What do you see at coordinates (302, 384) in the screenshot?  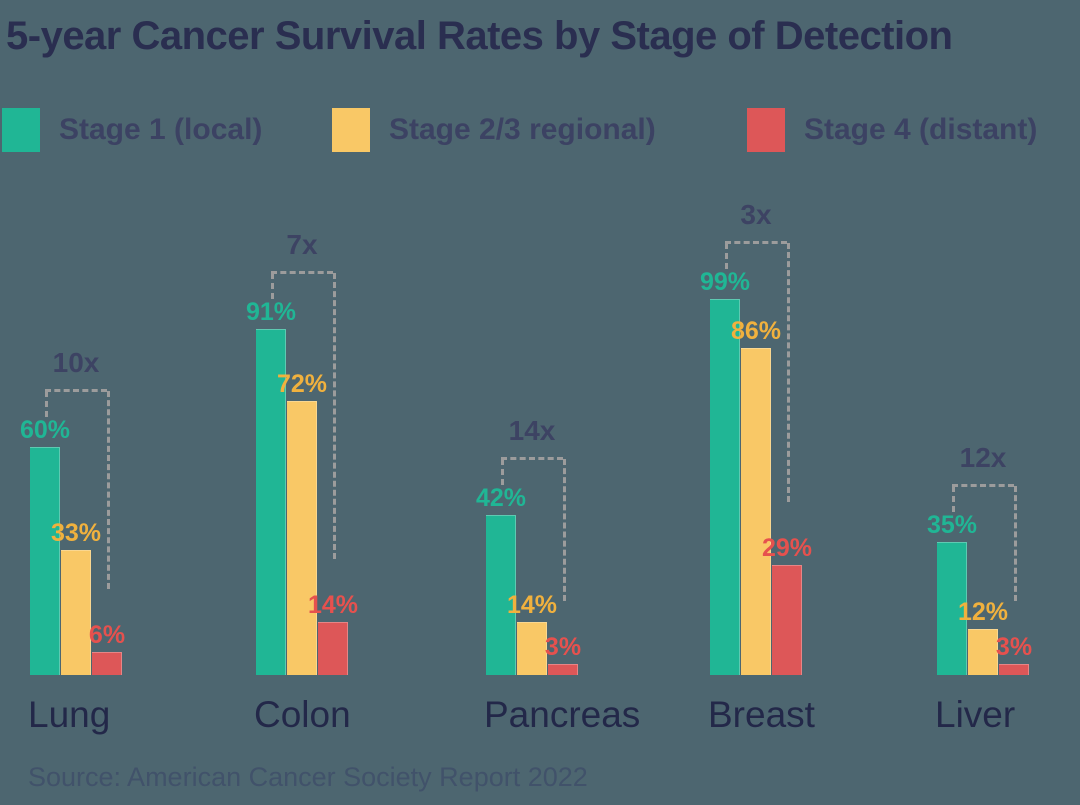 I see `value-label-colon-stage-2-3-regional: 72%` at bounding box center [302, 384].